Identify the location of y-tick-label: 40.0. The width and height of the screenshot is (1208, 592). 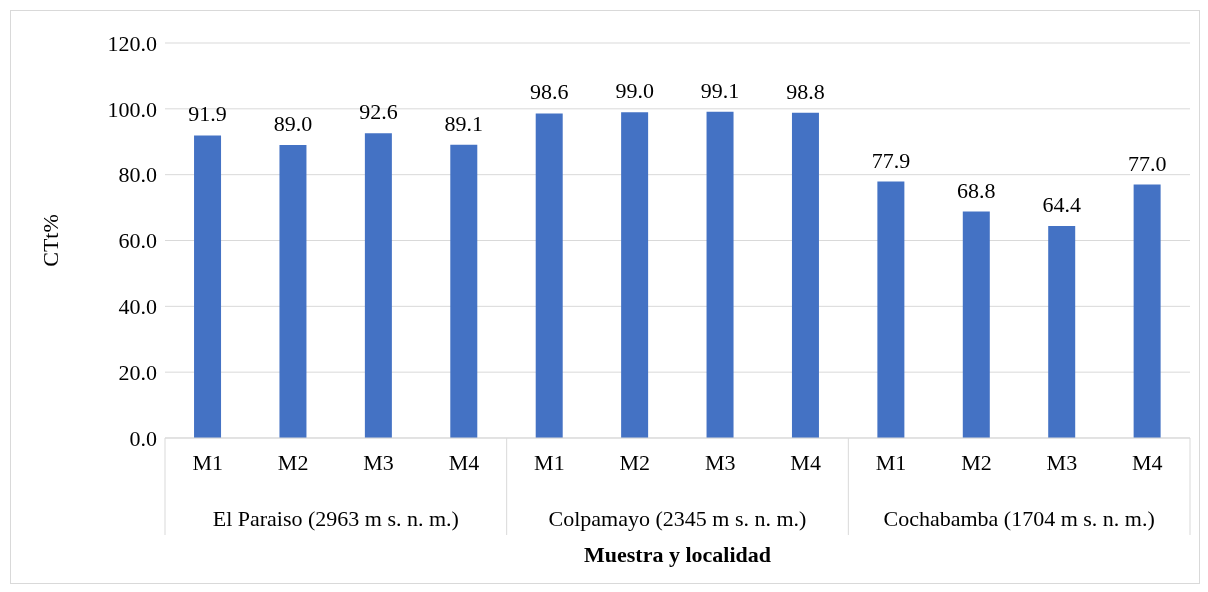
(137, 307).